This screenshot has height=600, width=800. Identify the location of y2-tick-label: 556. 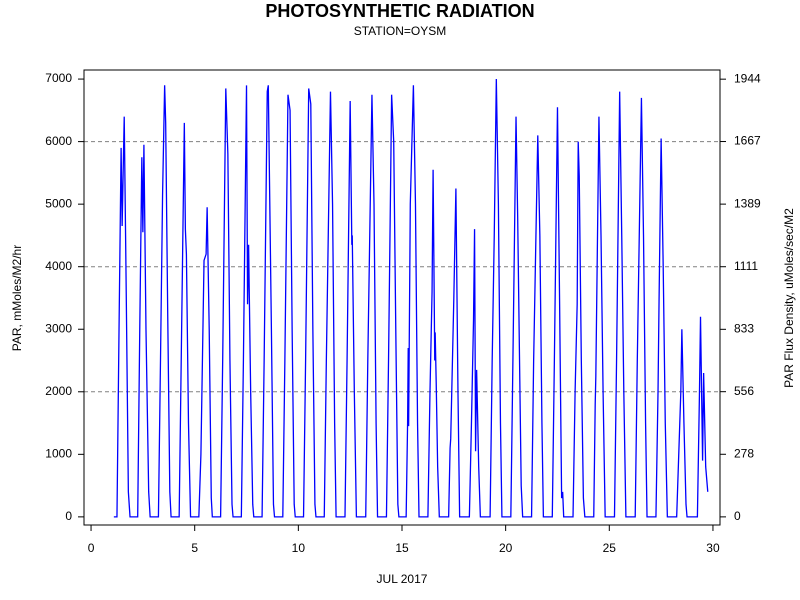
(744, 391).